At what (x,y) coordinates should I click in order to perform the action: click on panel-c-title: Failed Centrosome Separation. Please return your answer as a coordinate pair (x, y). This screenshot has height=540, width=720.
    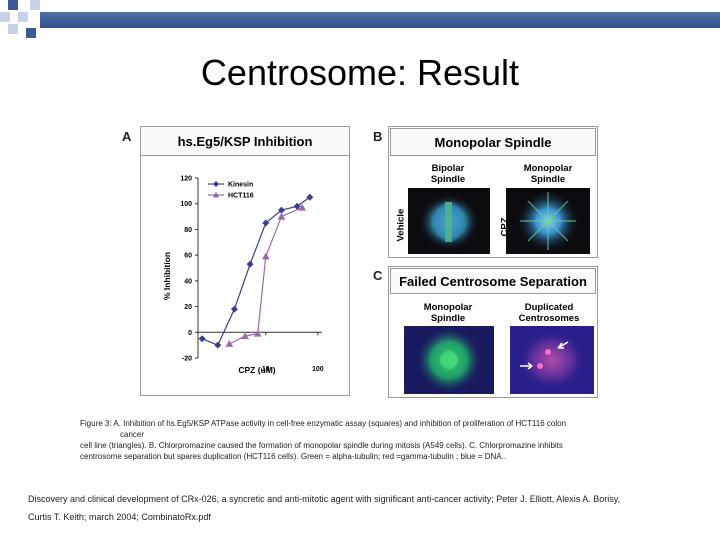
    Looking at the image, I should click on (493, 281).